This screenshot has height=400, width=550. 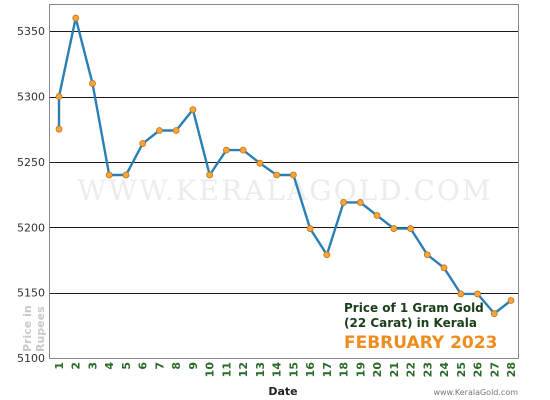 I want to click on y-tick-label-5350: 5350, so click(x=31, y=31).